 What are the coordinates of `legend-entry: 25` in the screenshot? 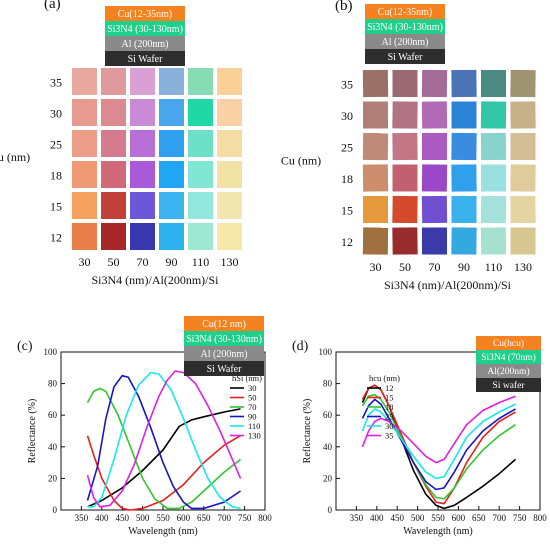 It's located at (389, 417).